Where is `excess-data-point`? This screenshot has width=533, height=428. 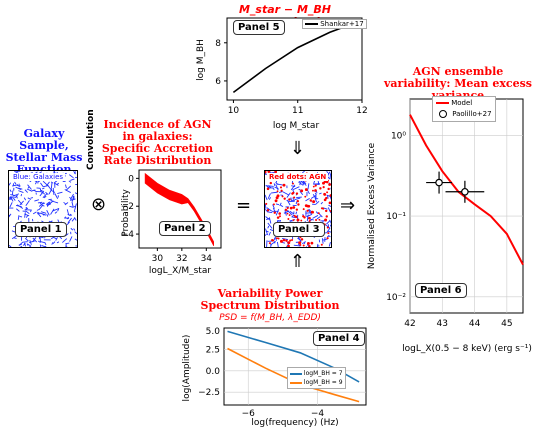 excess-data-point is located at coordinates (439, 182).